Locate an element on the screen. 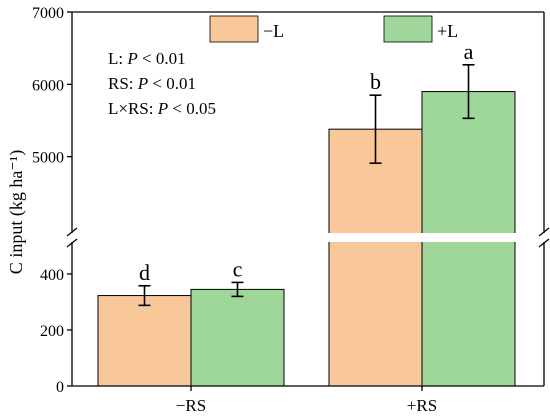 This screenshot has height=418, width=550. x-tick-label: +RS is located at coordinates (422, 405).